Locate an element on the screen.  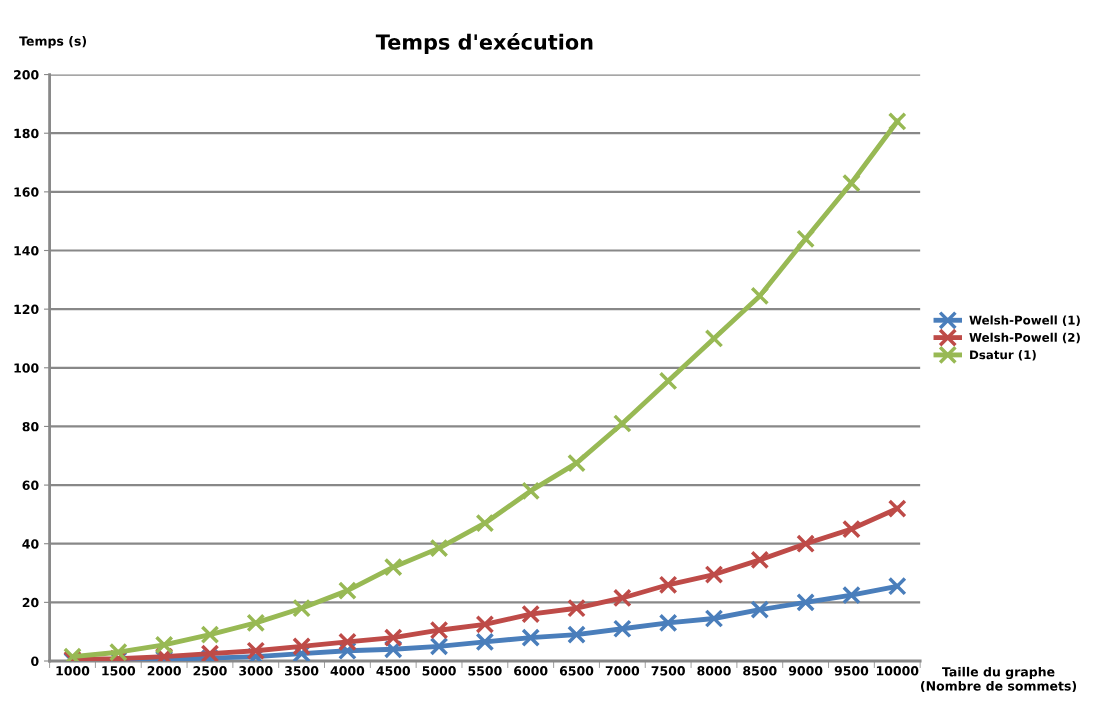
x-tick-label: 2500 is located at coordinates (210, 671).